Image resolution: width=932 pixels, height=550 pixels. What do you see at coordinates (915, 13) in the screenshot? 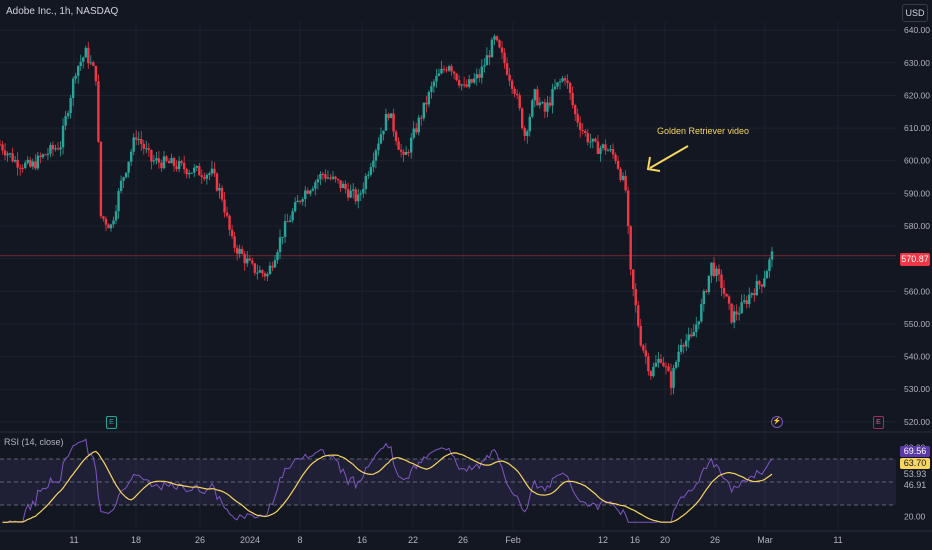
I see `currency-button: USD` at bounding box center [915, 13].